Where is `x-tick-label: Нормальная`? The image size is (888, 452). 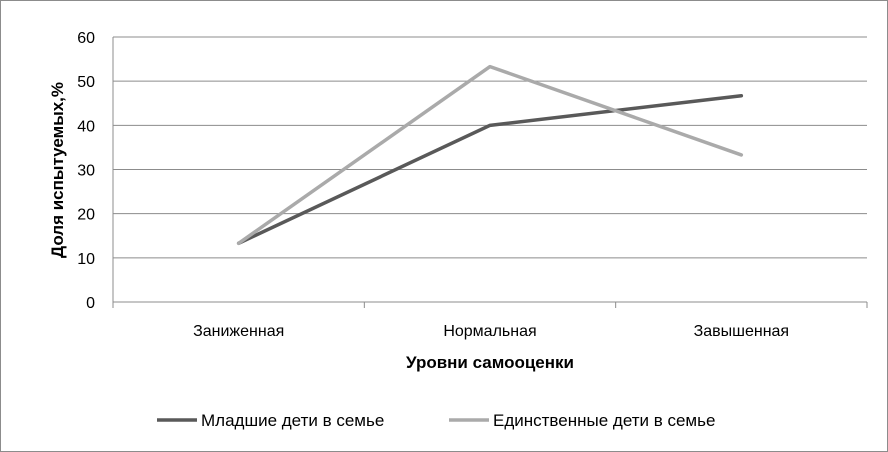 x-tick-label: Нормальная is located at coordinates (489, 331).